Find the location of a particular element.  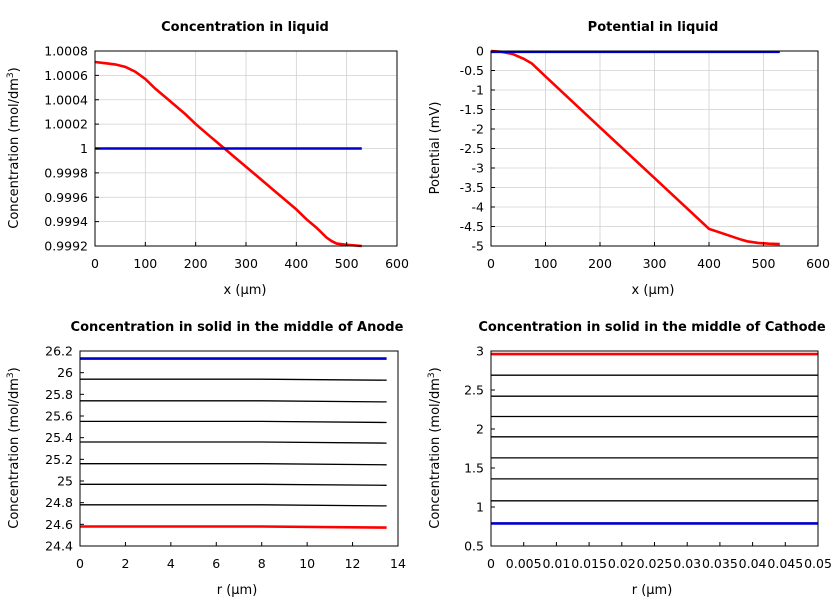

y-tick-label: -2 is located at coordinates (478, 129).